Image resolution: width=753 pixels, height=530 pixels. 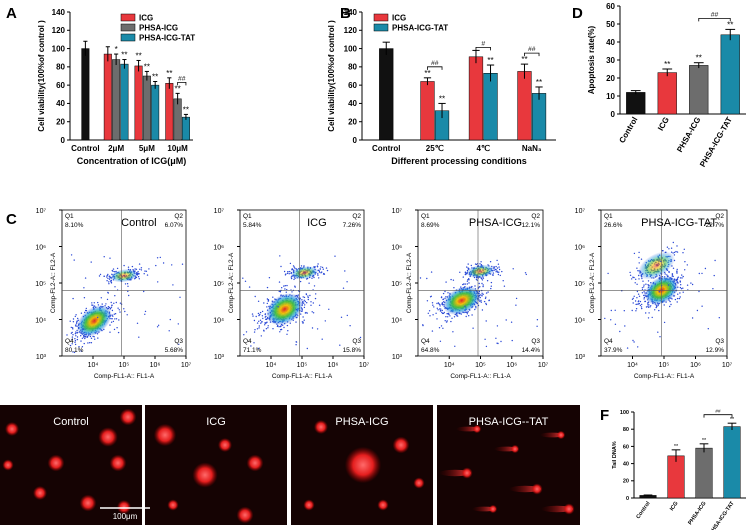 I want to click on quadrant-percent: 5.84%, so click(x=252, y=225).